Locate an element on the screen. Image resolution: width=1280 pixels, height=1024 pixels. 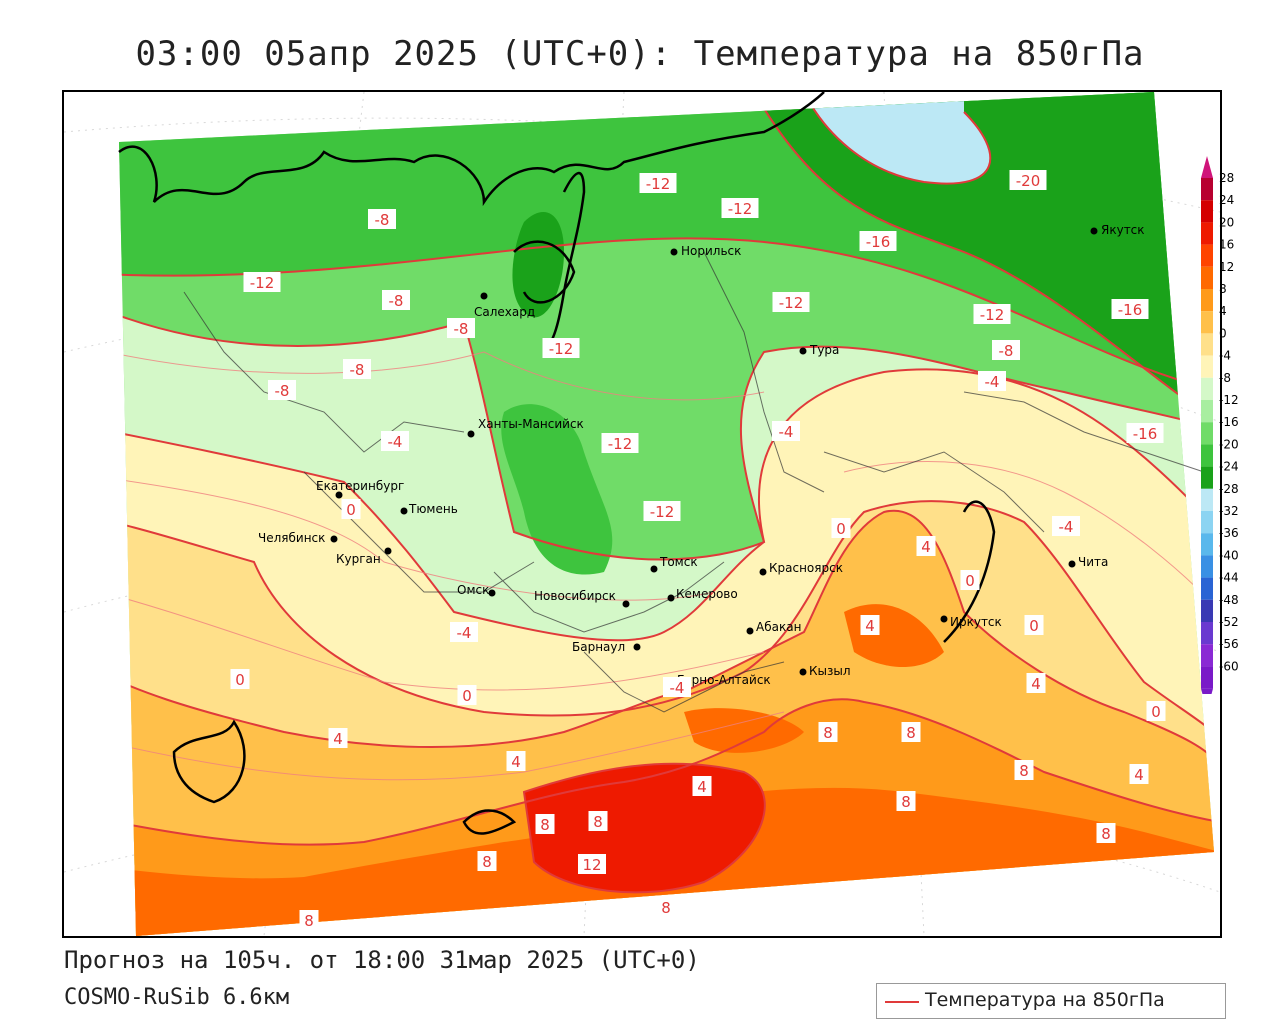
city-barnaul: Барнаул is located at coordinates (606, 647).